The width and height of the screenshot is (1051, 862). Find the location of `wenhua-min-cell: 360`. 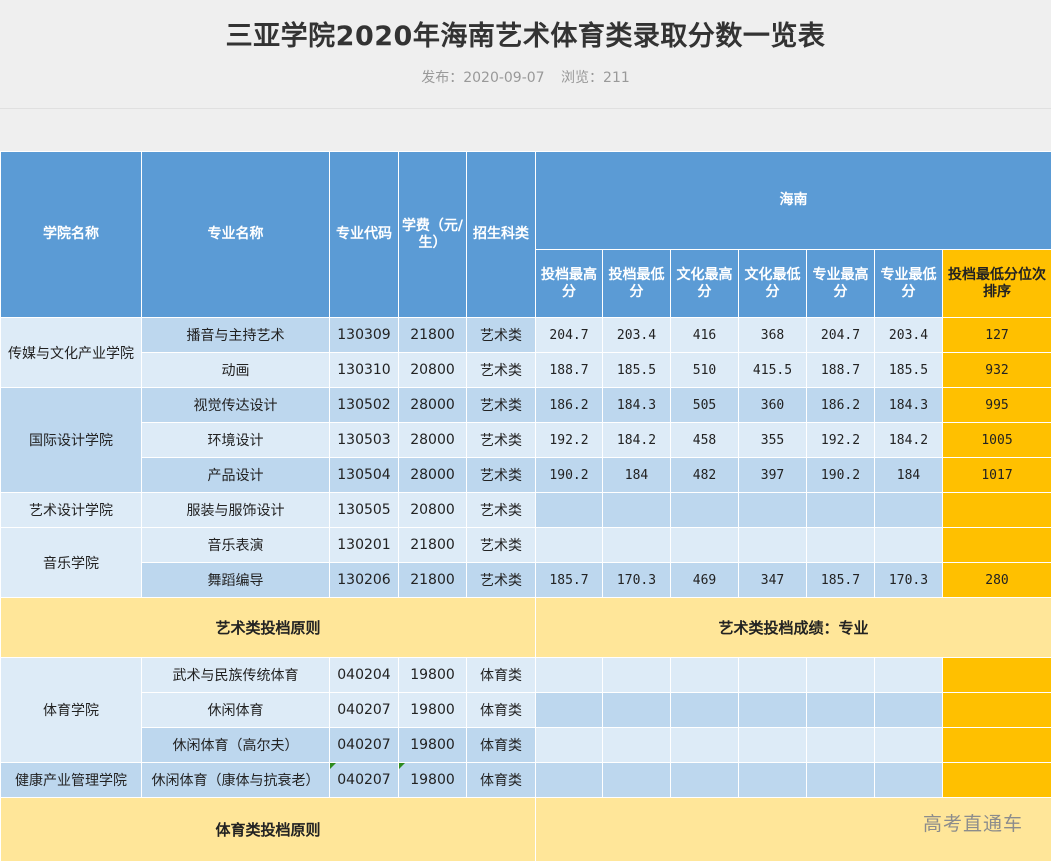

wenhua-min-cell: 360 is located at coordinates (772, 405).